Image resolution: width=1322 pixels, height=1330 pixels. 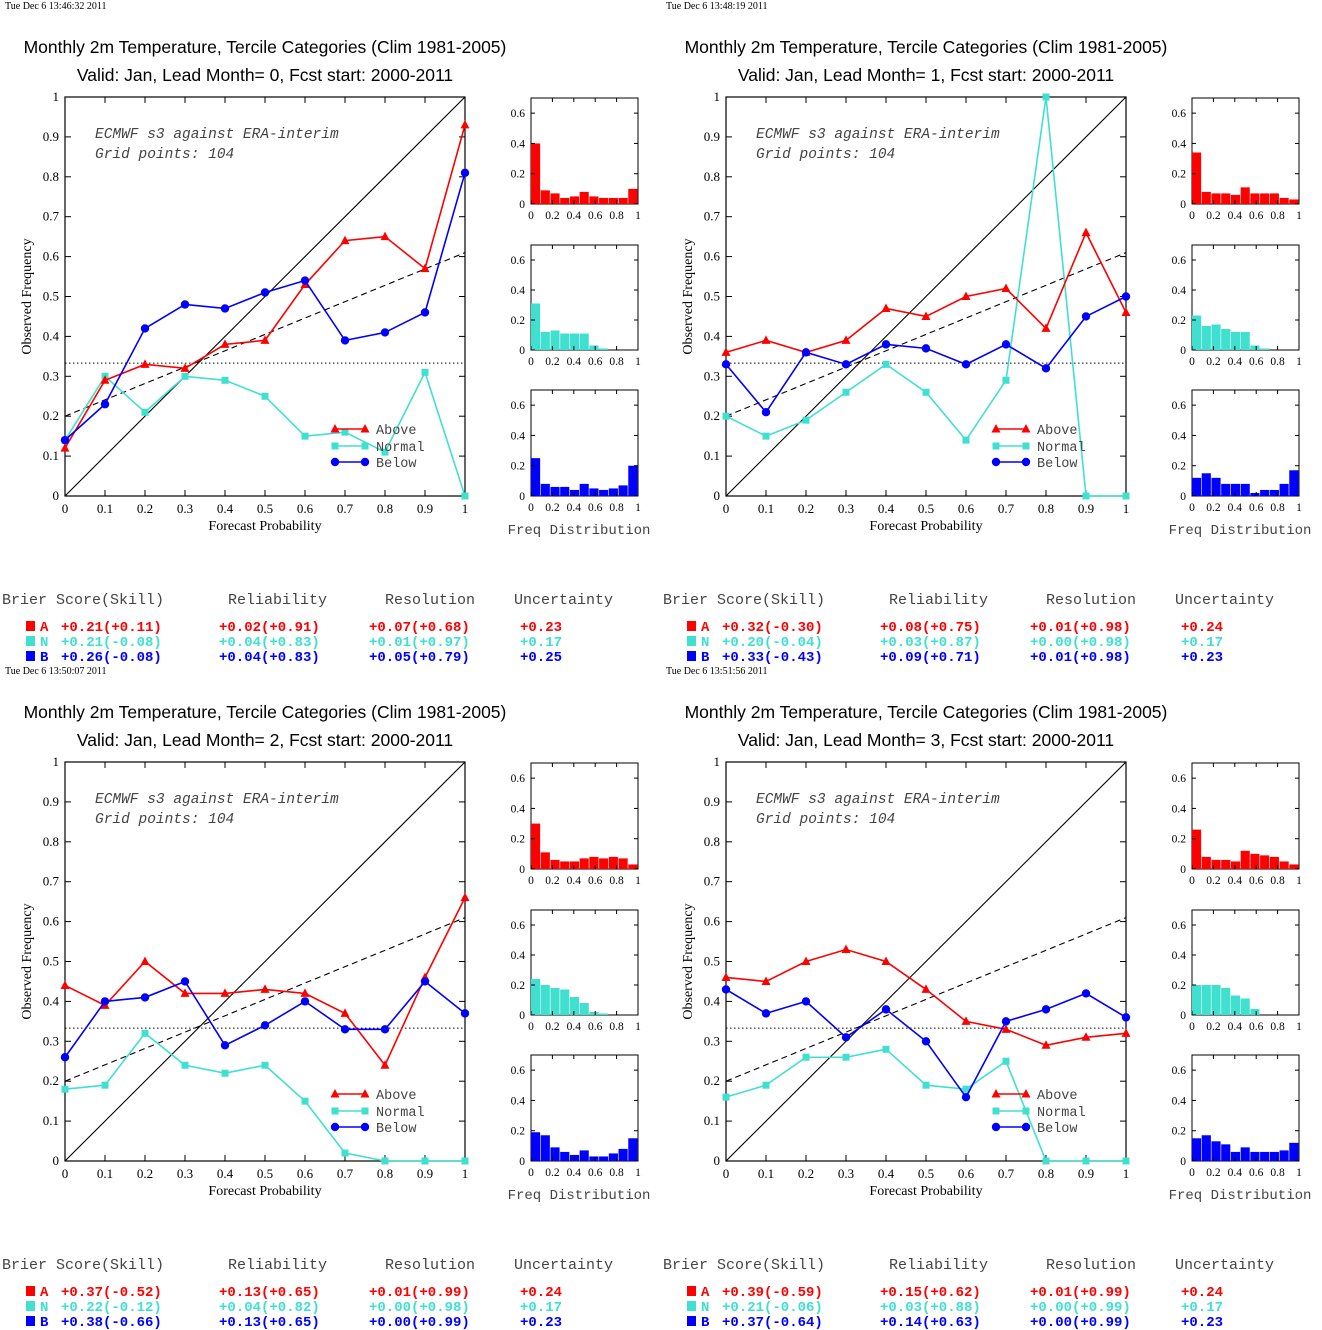 What do you see at coordinates (1179, 956) in the screenshot?
I see `hist-y-tick-label: 0.4` at bounding box center [1179, 956].